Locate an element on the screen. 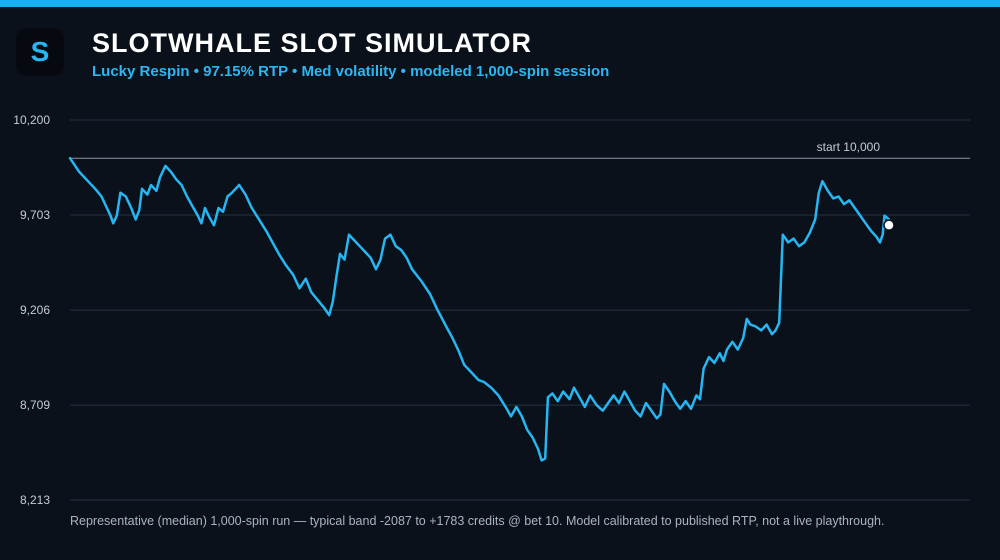 This screenshot has width=1000, height=560. logo-letter: S is located at coordinates (40, 51).